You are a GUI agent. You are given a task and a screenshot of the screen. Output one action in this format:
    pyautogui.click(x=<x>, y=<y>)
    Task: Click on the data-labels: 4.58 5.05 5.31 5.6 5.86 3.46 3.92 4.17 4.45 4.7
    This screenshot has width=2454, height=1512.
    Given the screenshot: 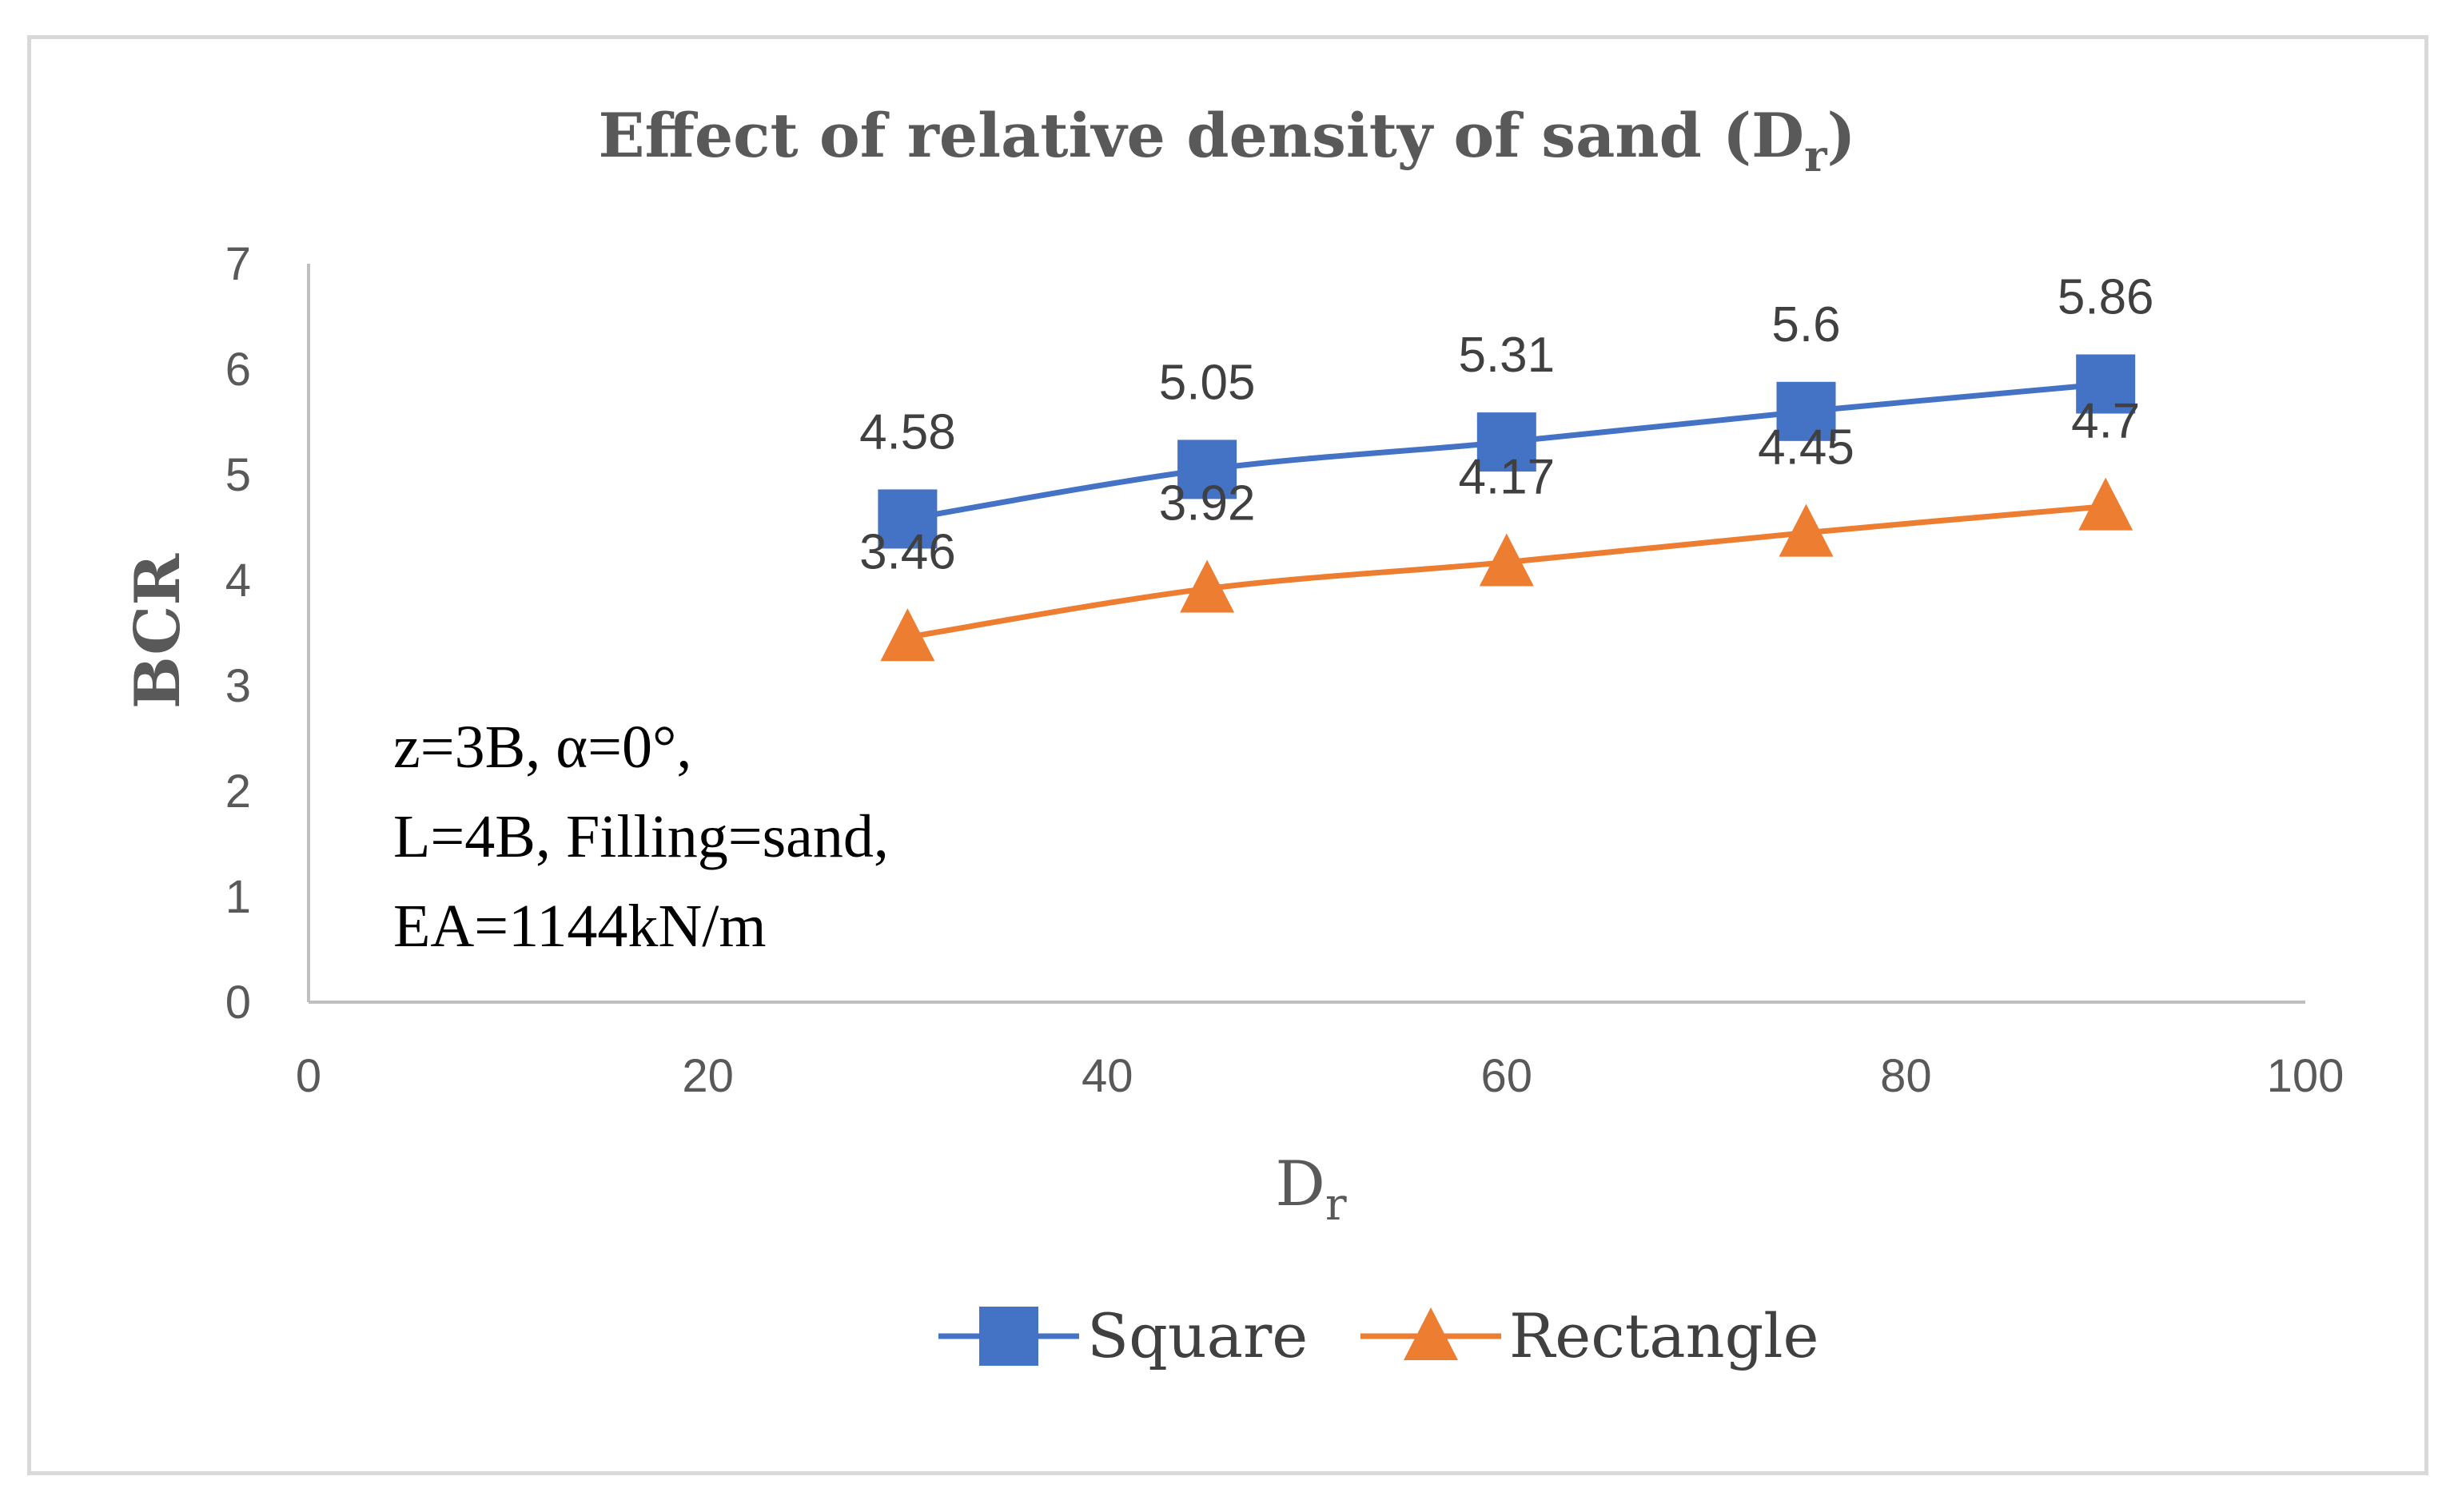 What is the action you would take?
    pyautogui.click(x=1506, y=424)
    